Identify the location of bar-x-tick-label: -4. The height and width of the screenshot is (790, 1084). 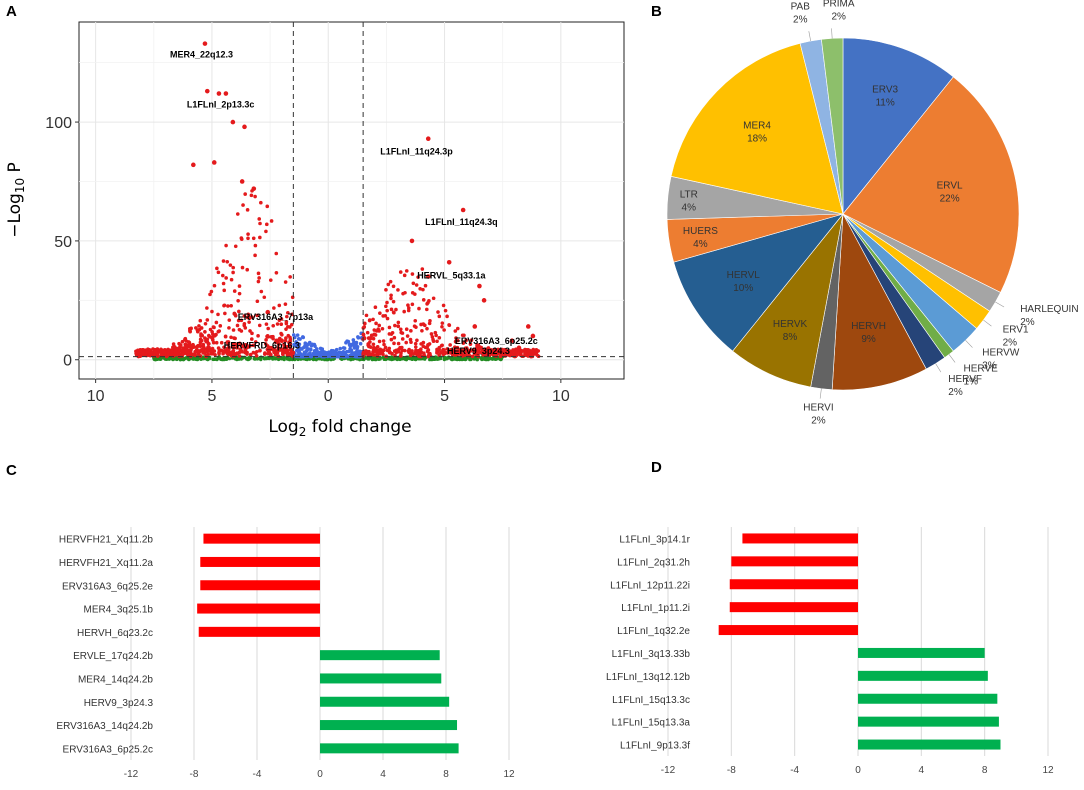
(794, 770).